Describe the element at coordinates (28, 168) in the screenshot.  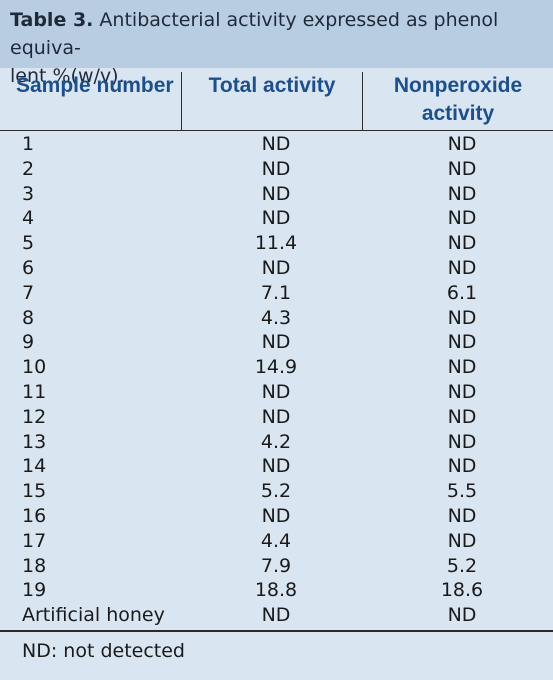
I see `cell-sample: 2` at that location.